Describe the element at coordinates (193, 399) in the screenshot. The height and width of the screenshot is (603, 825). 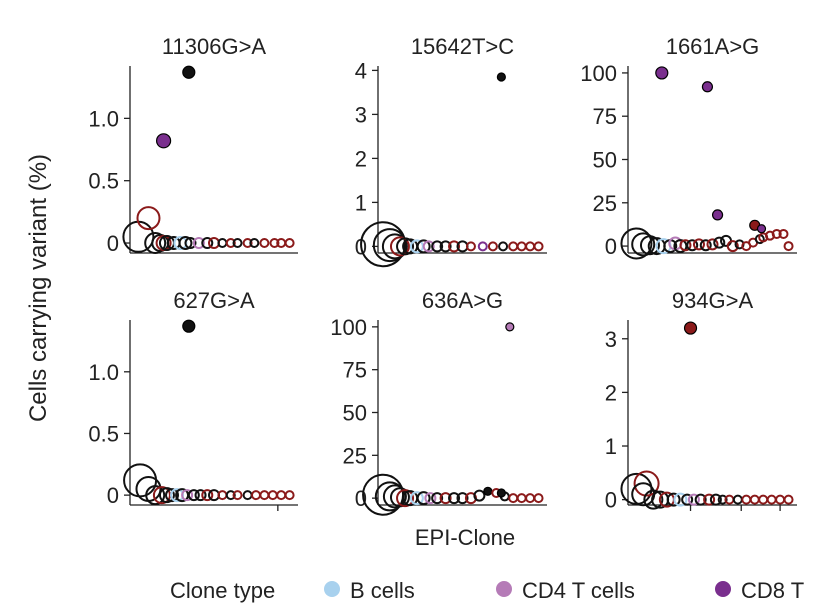
I see `panel-3: 627G>A 0 0.5 1.0` at that location.